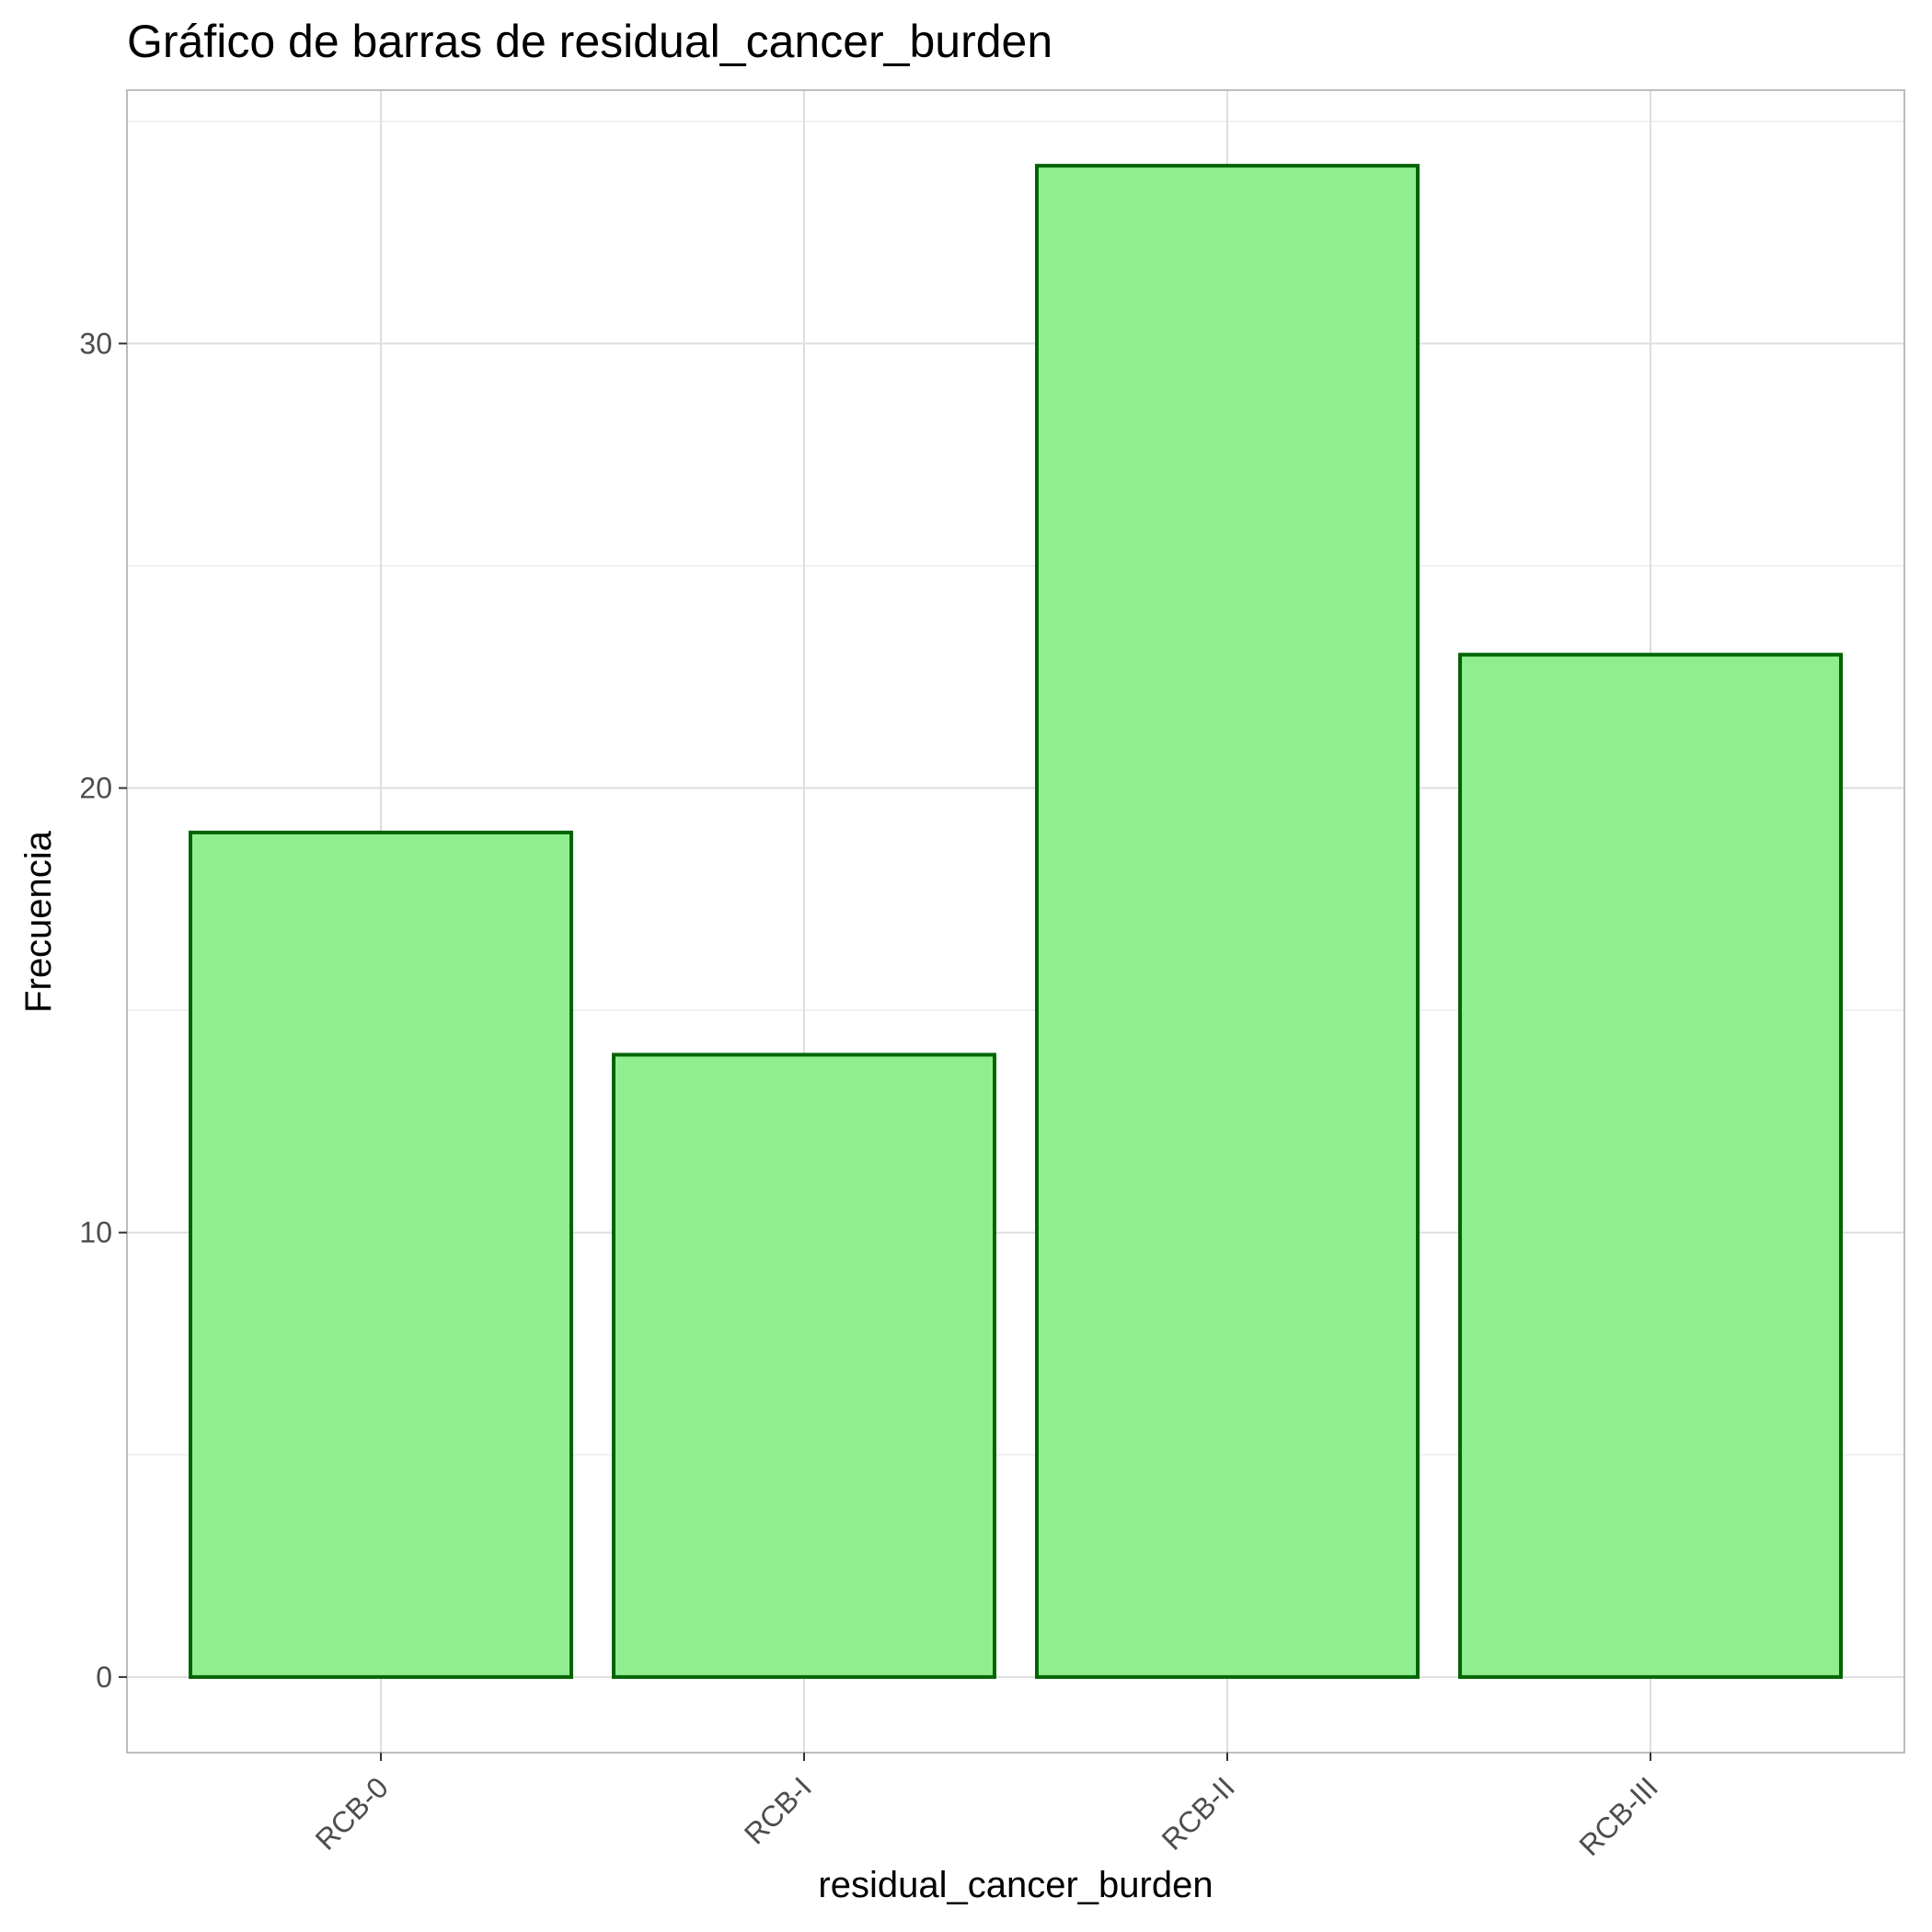 The height and width of the screenshot is (1932, 1932). Describe the element at coordinates (95, 1232) in the screenshot. I see `y-tick-label: 10` at that location.